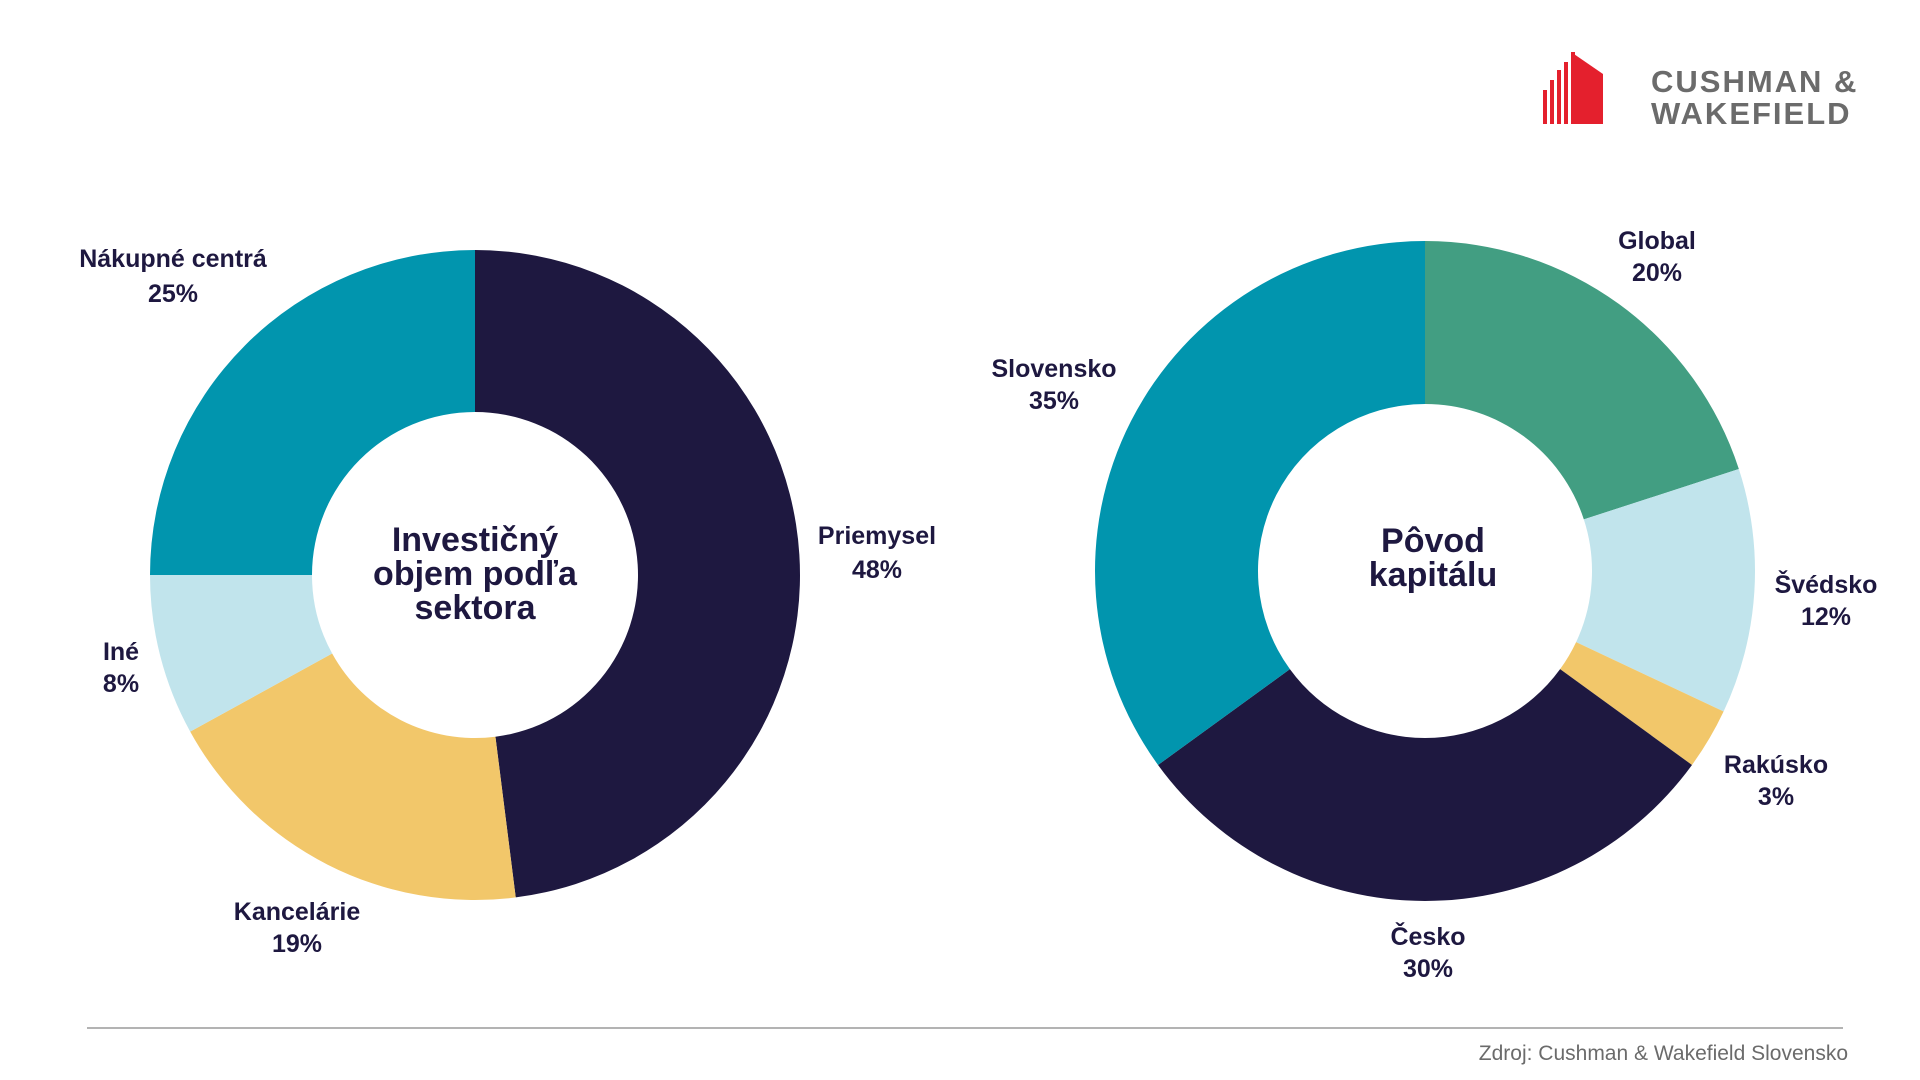  What do you see at coordinates (637, 574) in the screenshot?
I see `slice-priemysel` at bounding box center [637, 574].